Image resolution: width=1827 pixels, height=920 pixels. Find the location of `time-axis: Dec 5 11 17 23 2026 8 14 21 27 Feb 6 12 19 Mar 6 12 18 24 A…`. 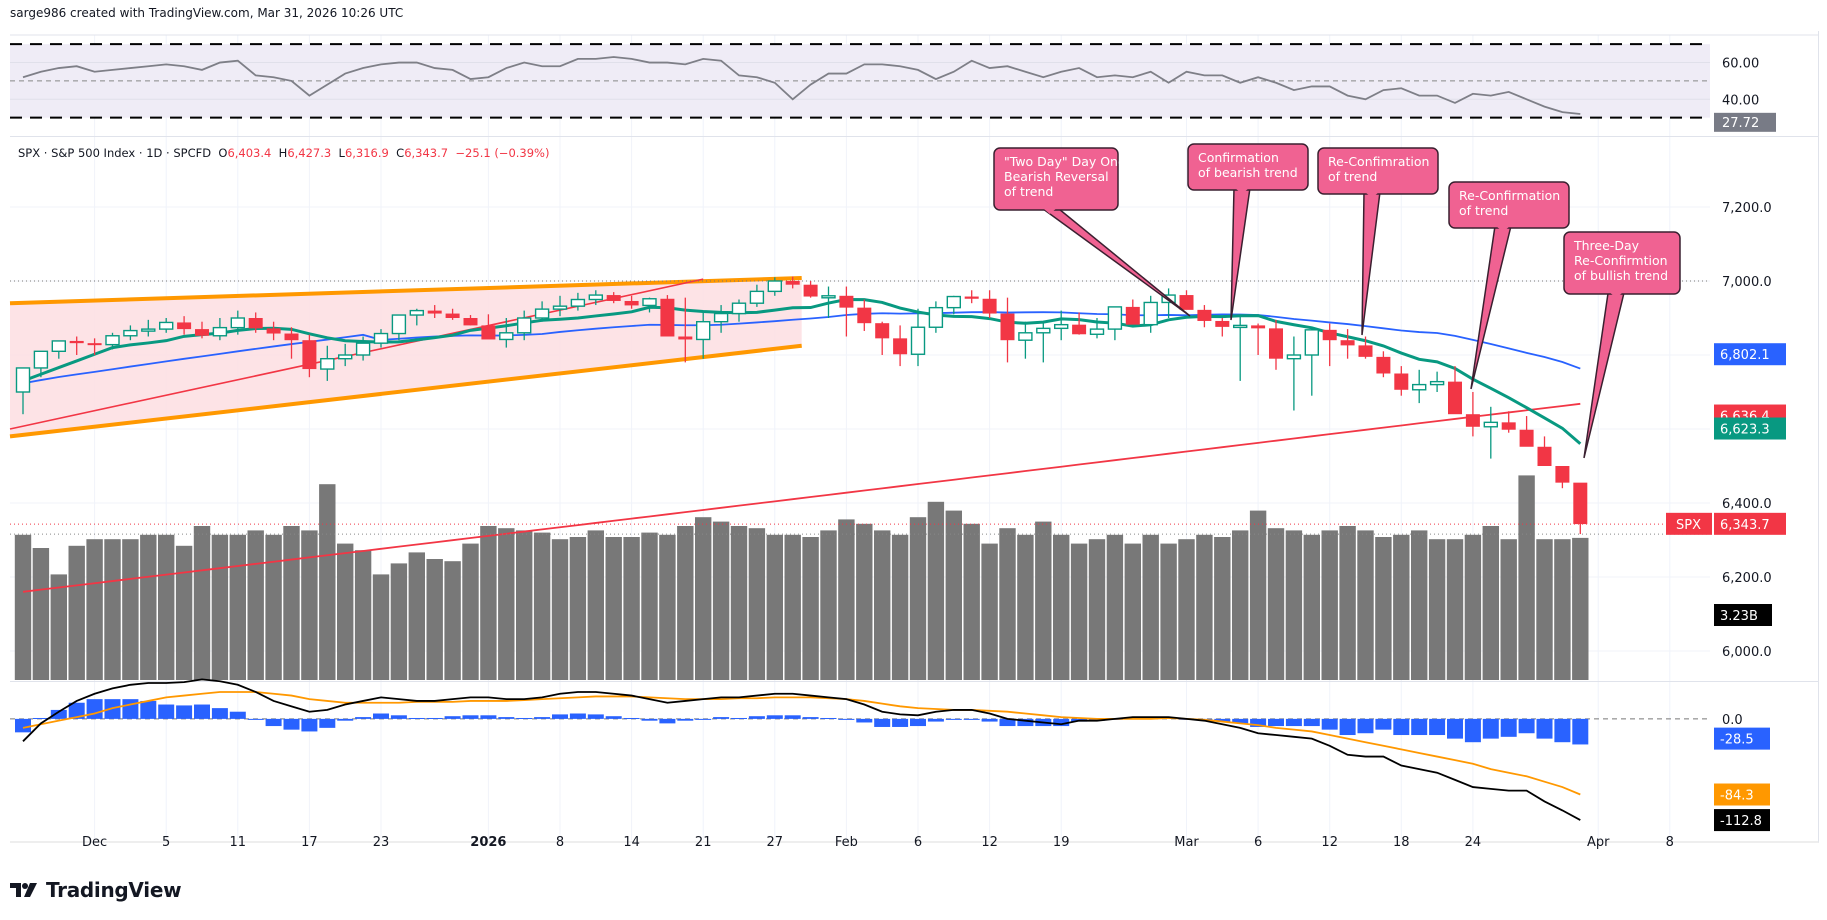

time-axis: Dec 5 11 17 23 2026 8 14 21 27 Feb 6 12 19 Mar 6 12 18 24 A… is located at coordinates (878, 842).